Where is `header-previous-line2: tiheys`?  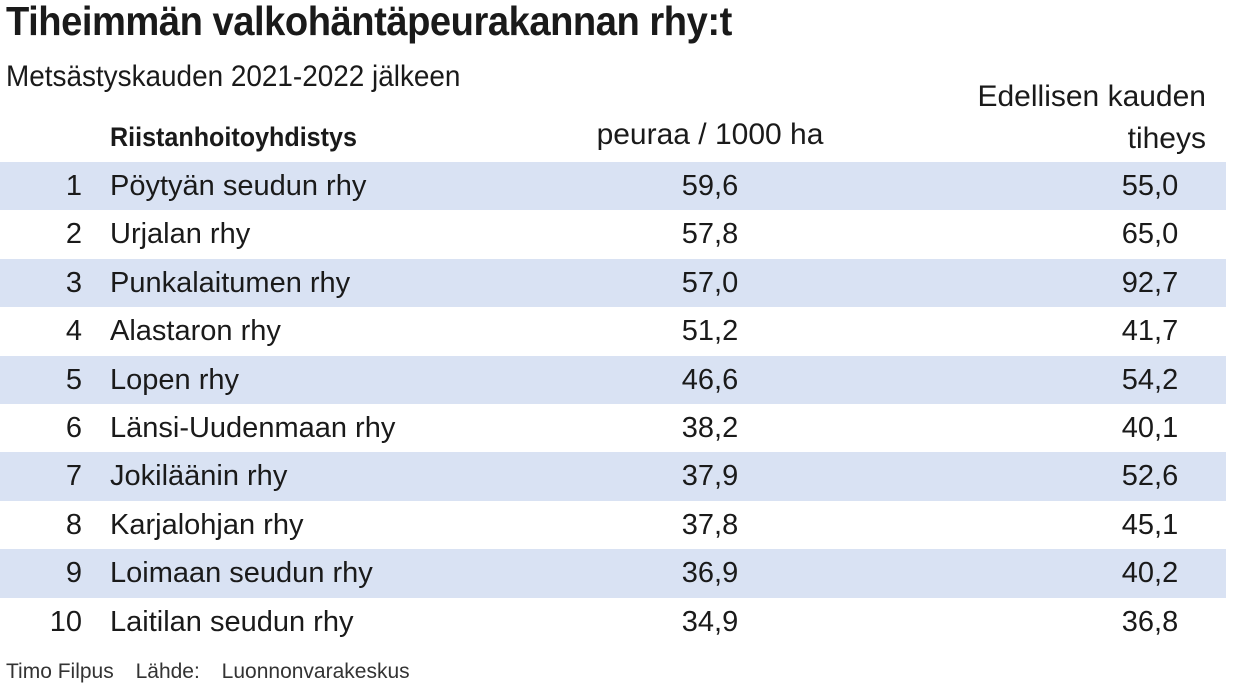
header-previous-line2: tiheys is located at coordinates (1166, 138).